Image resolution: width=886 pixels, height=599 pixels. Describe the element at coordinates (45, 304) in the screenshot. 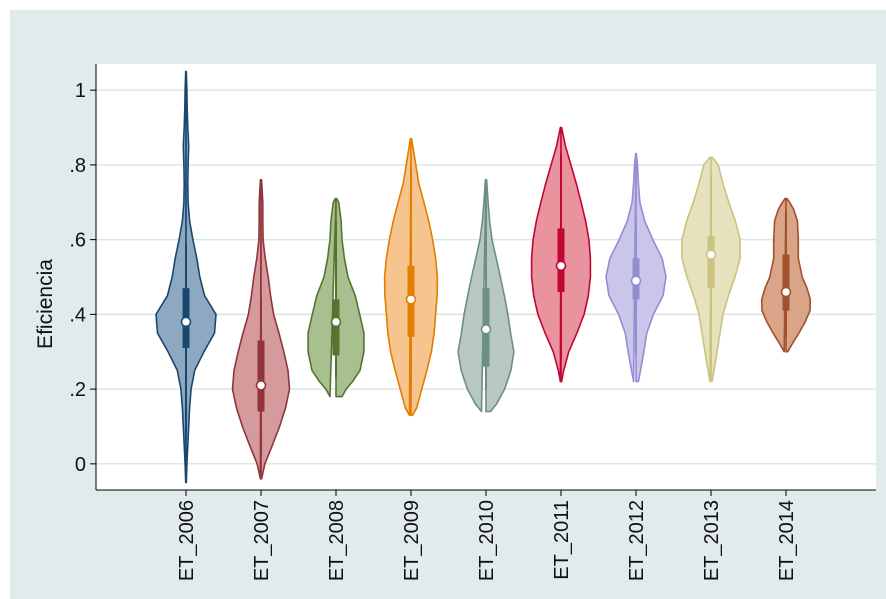

I see `y-axis-label: Eficiencia` at that location.